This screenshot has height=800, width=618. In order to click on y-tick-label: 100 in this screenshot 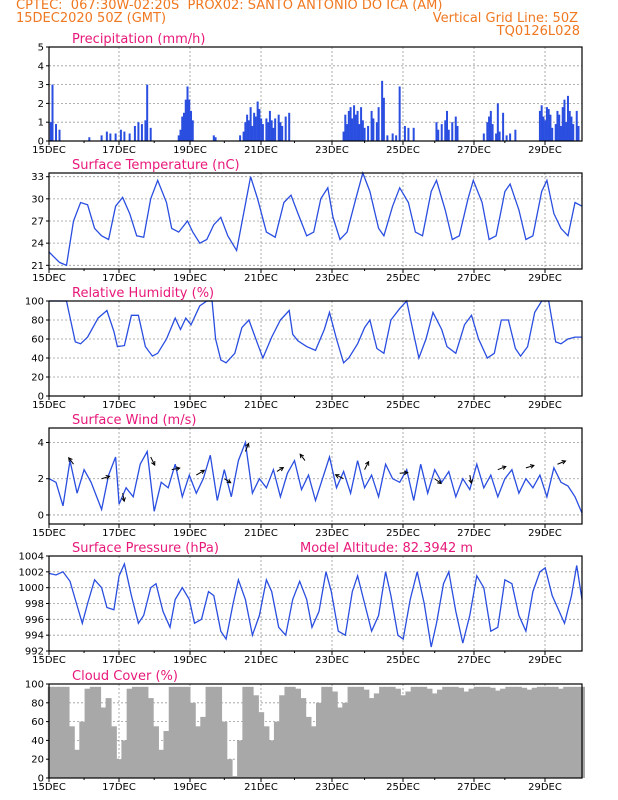, I will do `click(34, 302)`.